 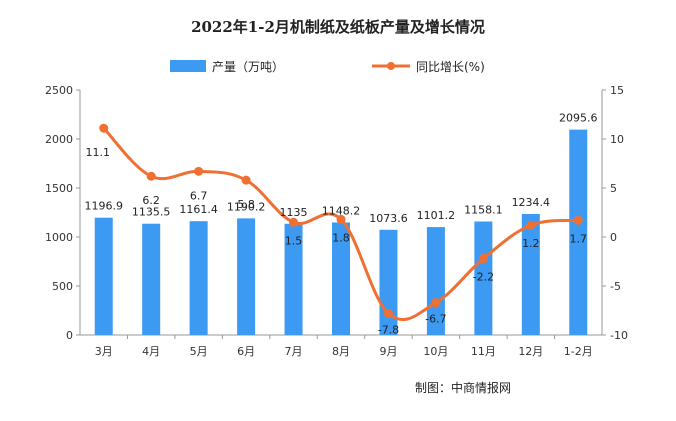 I want to click on y-left-tick-label: 1500, so click(x=59, y=188).